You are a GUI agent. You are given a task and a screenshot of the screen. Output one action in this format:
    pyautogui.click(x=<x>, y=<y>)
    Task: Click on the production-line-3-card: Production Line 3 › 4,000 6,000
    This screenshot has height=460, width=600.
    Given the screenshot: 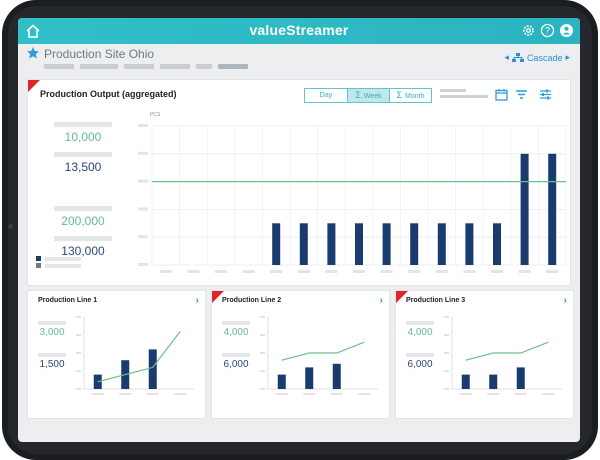 What is the action you would take?
    pyautogui.click(x=484, y=354)
    